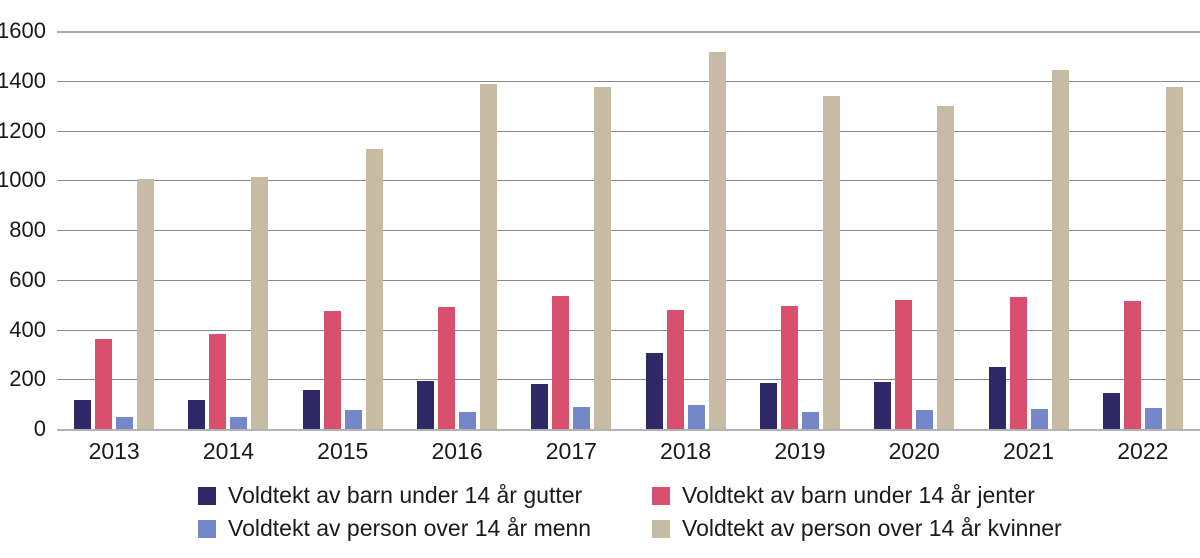 Image resolution: width=1200 pixels, height=558 pixels. I want to click on year-group-2020, so click(914, 230).